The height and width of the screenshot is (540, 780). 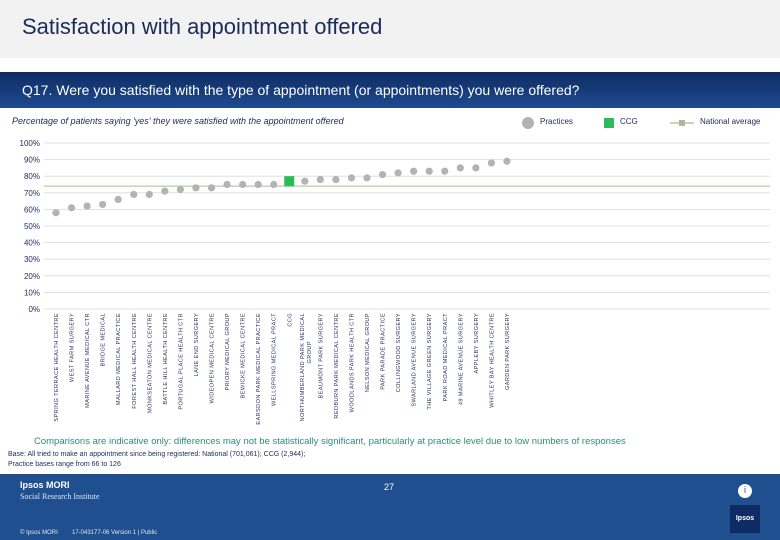 I want to click on x-category-label: NELSON MEDICAL GROUP, so click(x=368, y=352).